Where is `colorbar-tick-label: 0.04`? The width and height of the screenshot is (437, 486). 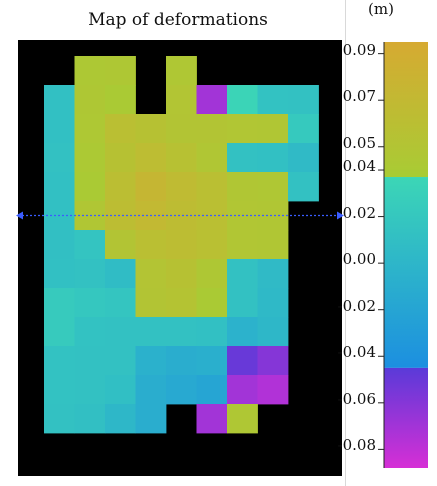
colorbar-tick-label: 0.04 is located at coordinates (359, 166).